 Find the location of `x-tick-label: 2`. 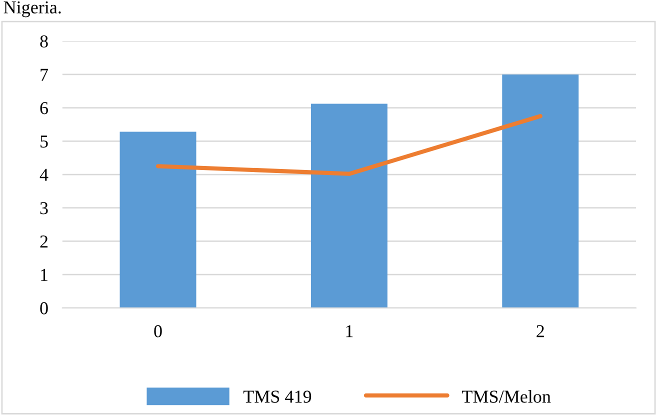

x-tick-label: 2 is located at coordinates (540, 331).